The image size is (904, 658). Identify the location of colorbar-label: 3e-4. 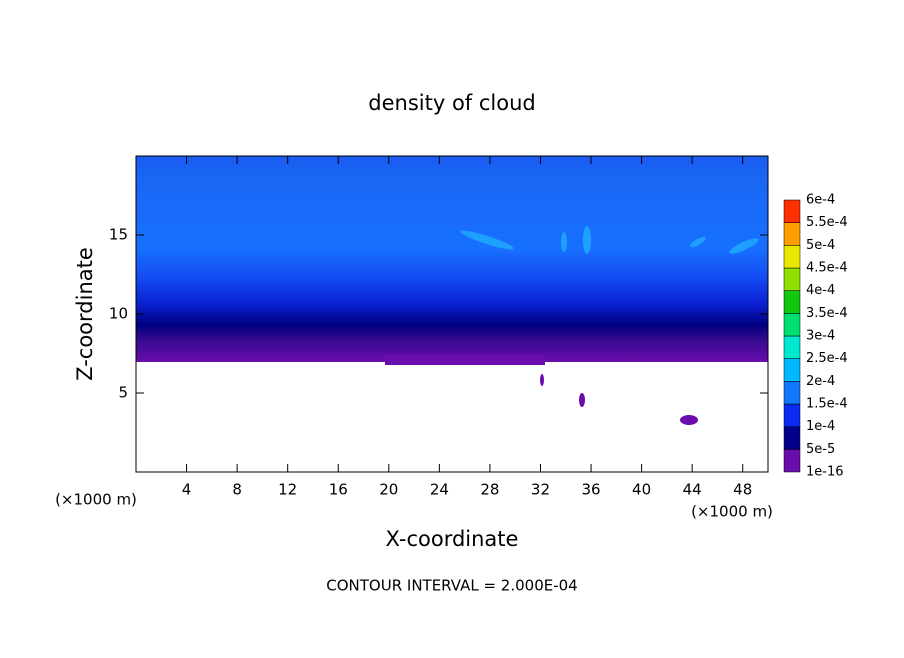
(820, 336).